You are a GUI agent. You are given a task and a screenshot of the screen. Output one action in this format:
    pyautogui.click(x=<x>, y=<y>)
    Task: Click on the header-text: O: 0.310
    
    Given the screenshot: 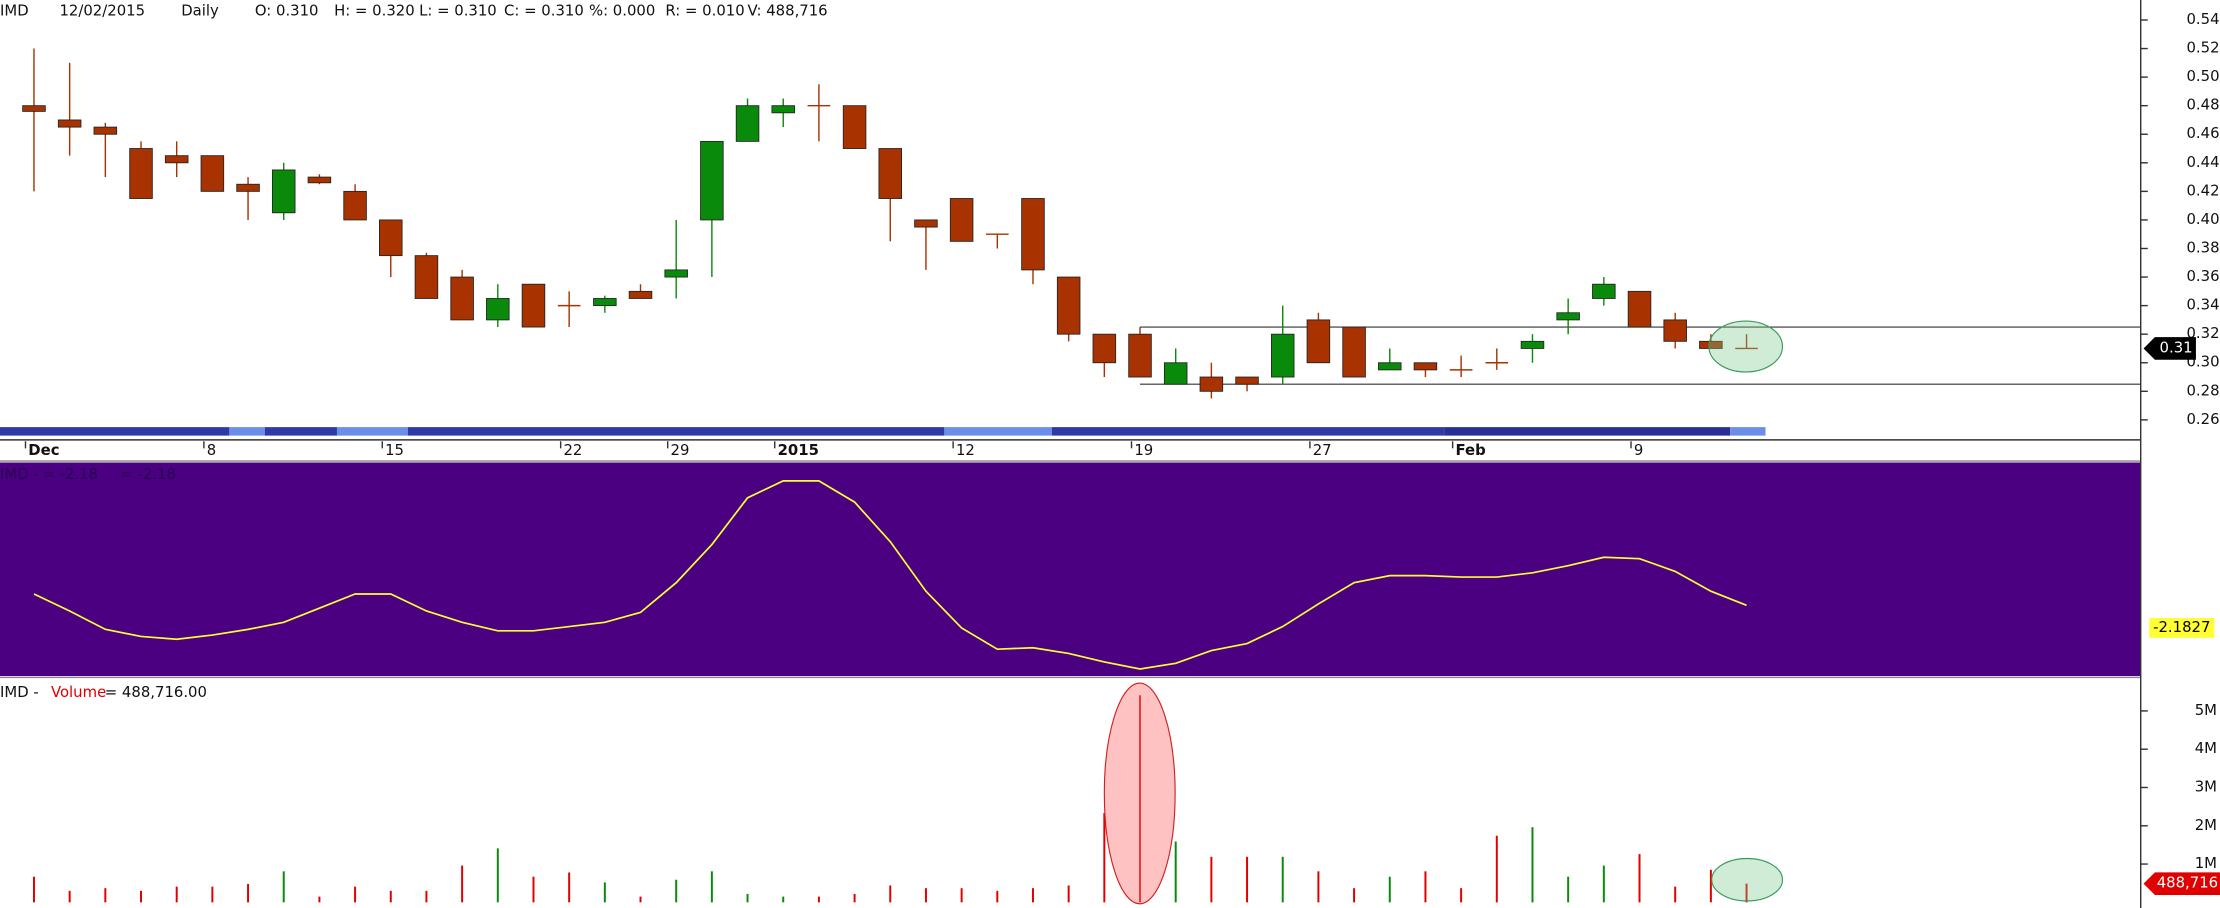 What is the action you would take?
    pyautogui.click(x=287, y=10)
    